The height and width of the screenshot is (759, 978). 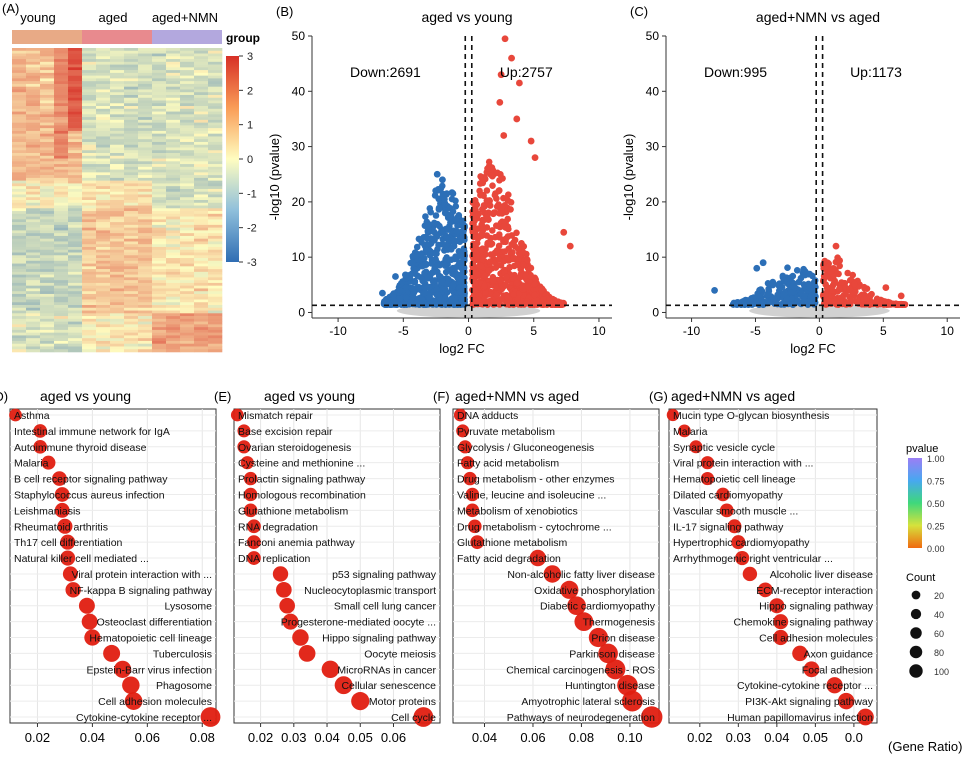 What do you see at coordinates (581, 737) in the screenshot?
I see `x-tick-label: 0.08` at bounding box center [581, 737].